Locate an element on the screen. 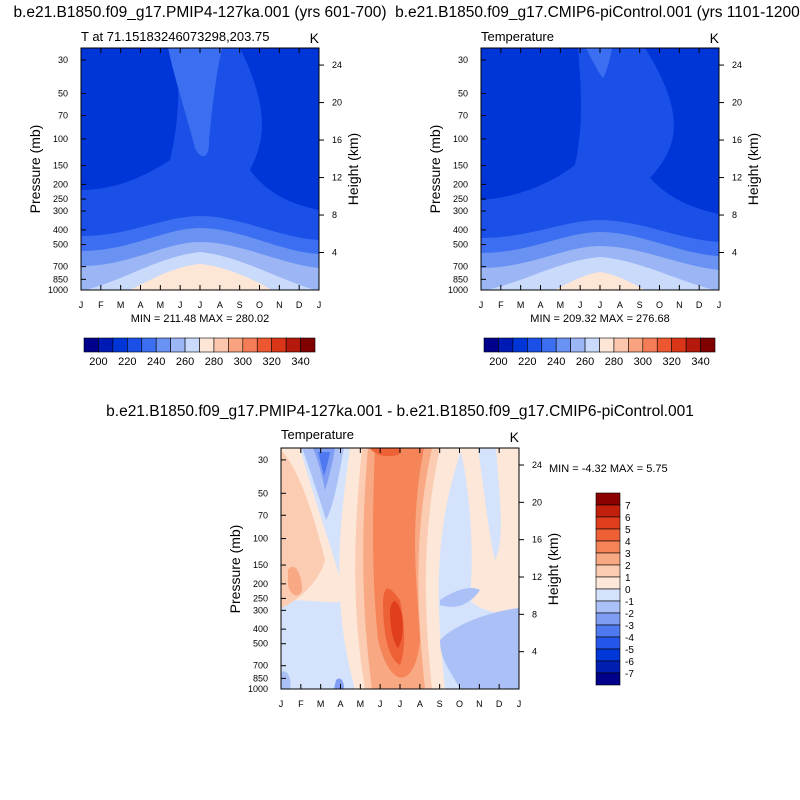 The height and width of the screenshot is (800, 800). contour-field is located at coordinates (200, 169).